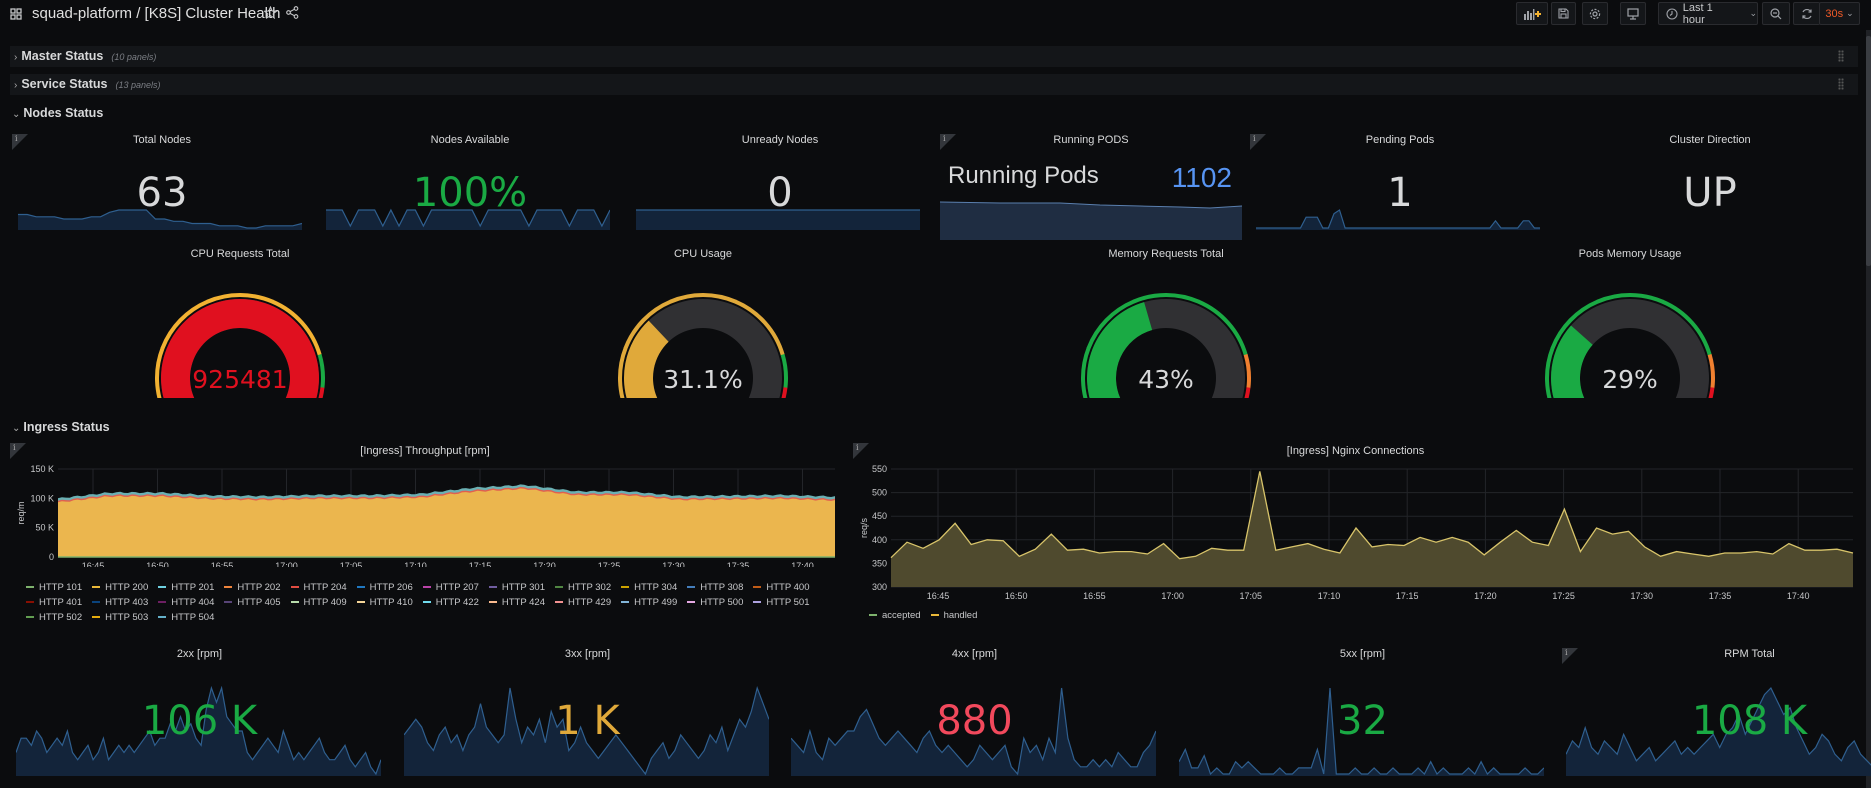 The image size is (1871, 788). Describe the element at coordinates (649, 602) in the screenshot. I see `legend-item: HTTP 499` at that location.